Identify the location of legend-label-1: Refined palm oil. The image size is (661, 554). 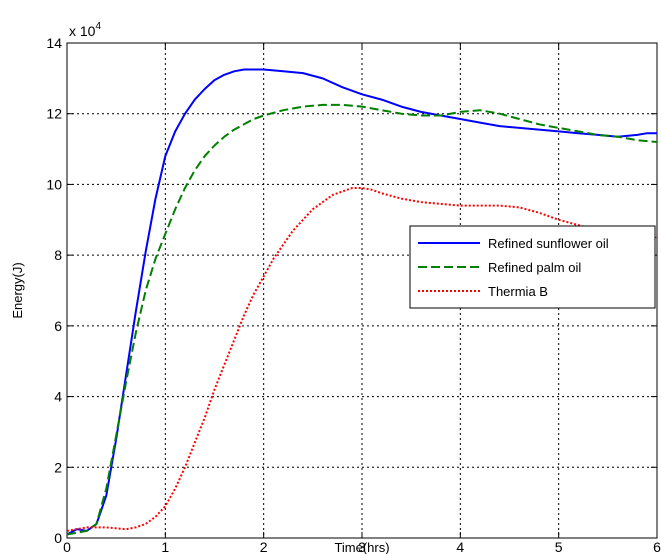
(534, 267).